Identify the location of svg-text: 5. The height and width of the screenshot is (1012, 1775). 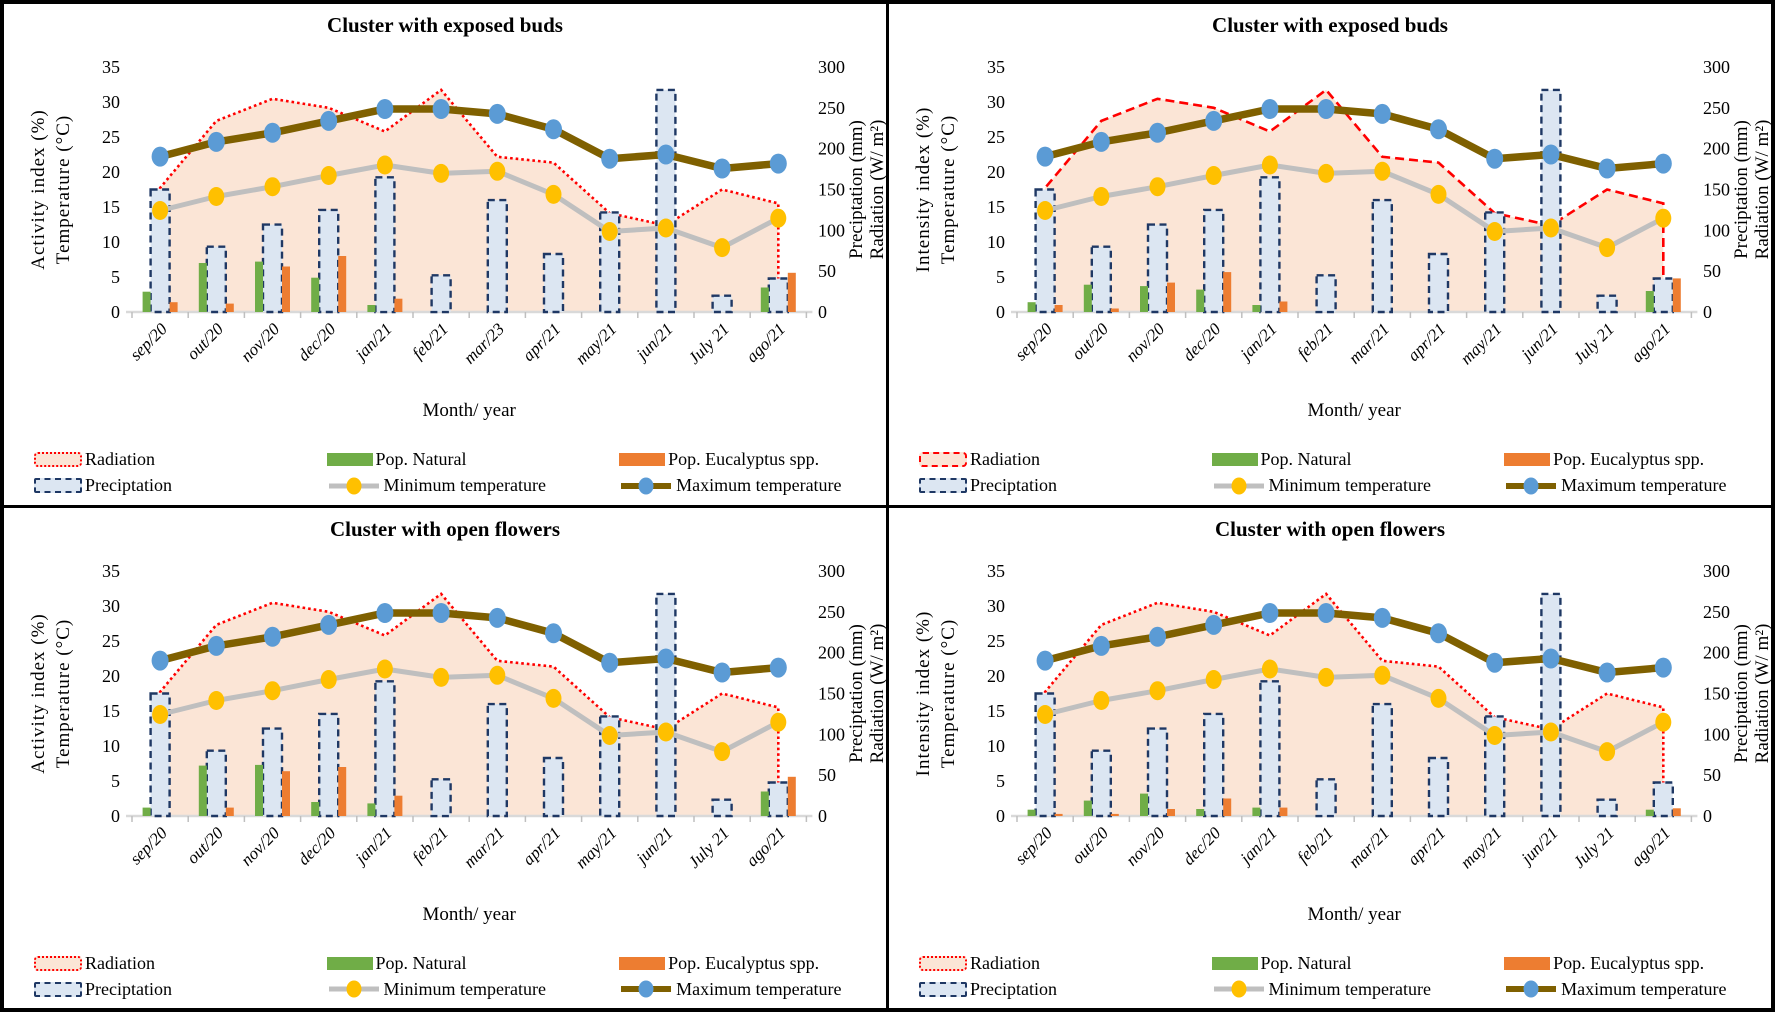
(1000, 781).